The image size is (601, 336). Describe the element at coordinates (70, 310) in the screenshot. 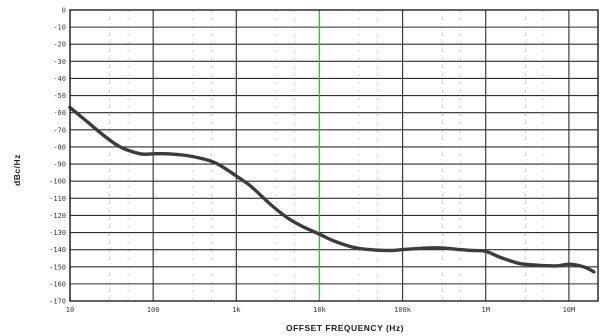

I see `x-tick-label: 10` at that location.